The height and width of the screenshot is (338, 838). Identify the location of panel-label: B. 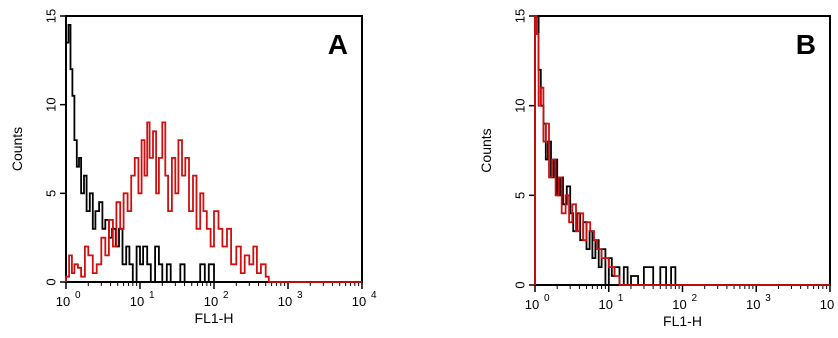
(806, 44).